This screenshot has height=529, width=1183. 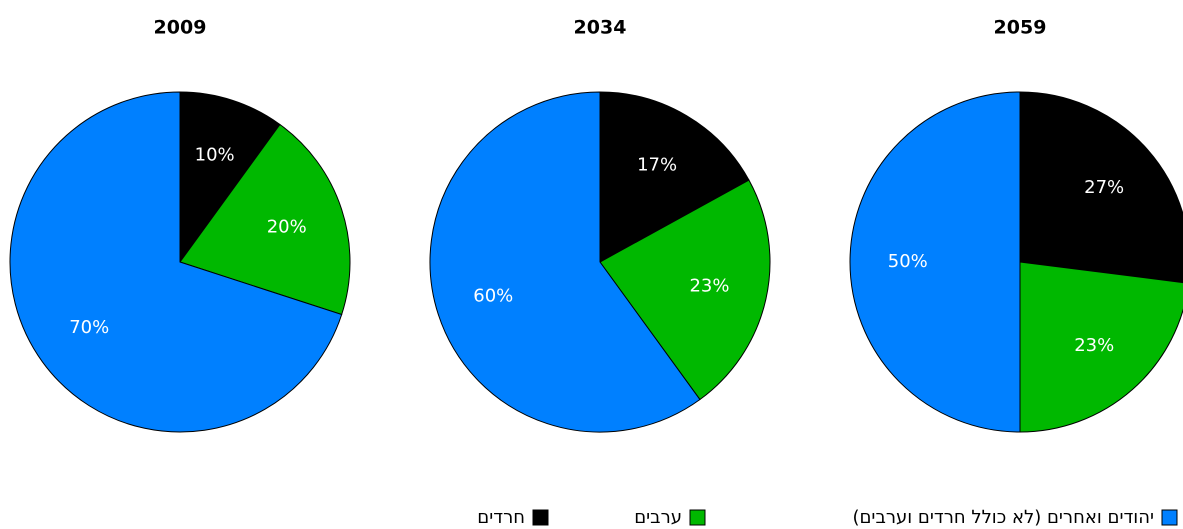 I want to click on slice-label: 70%, so click(x=89, y=327).